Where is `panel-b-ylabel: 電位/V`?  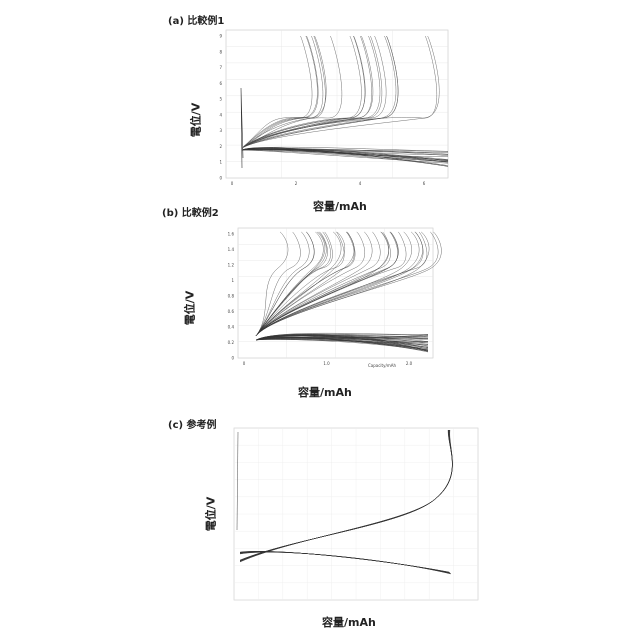 panel-b-ylabel: 電位/V is located at coordinates (189, 308).